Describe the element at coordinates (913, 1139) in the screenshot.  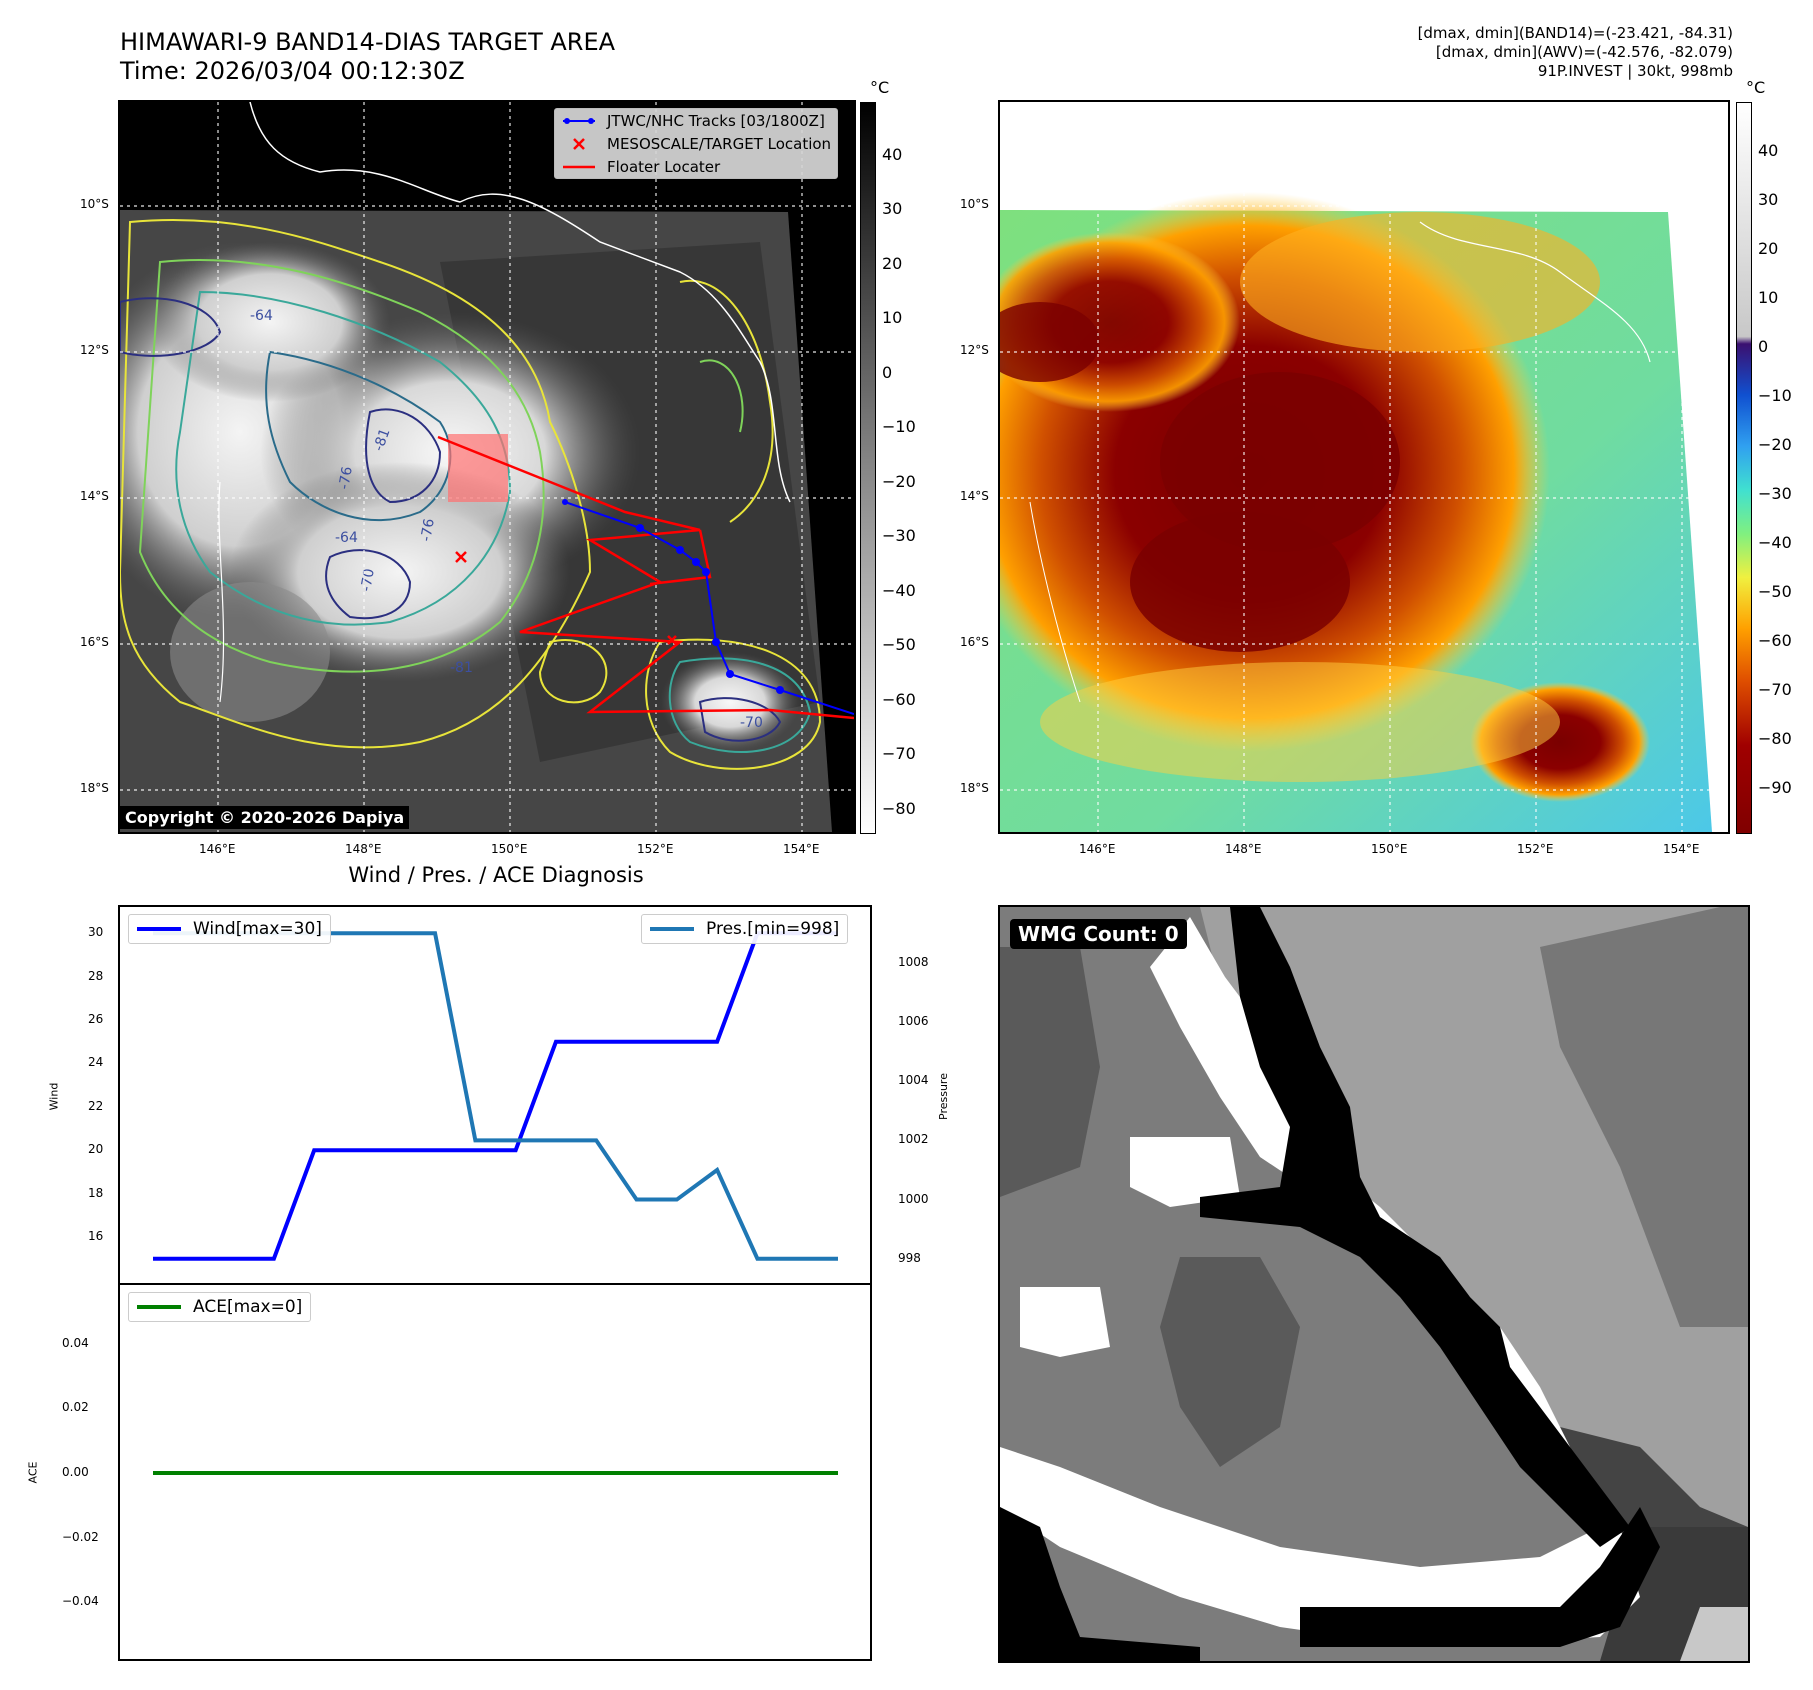
I see `pressure-tick: 1002` at that location.